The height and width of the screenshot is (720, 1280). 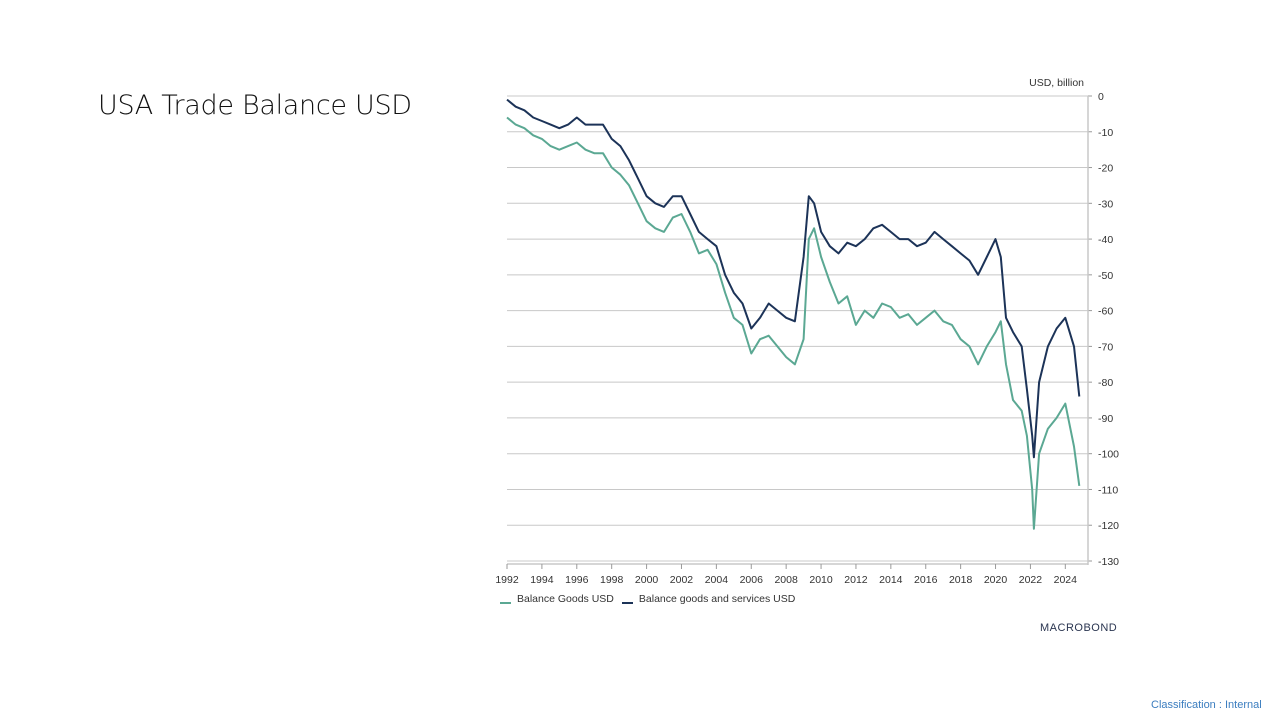 What do you see at coordinates (1056, 83) in the screenshot?
I see `y-axis-unit-label: USD, billion` at bounding box center [1056, 83].